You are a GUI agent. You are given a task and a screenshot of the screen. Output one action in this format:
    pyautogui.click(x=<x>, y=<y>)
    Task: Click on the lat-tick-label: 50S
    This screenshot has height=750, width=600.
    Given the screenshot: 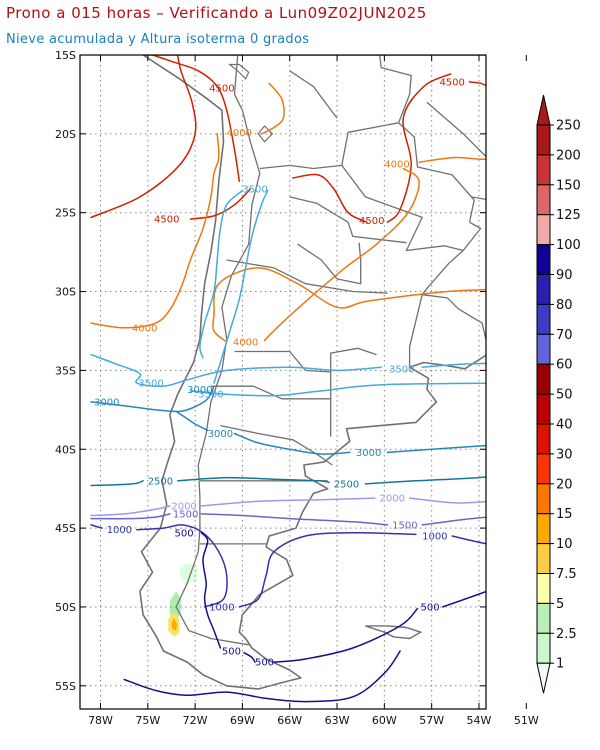 What is the action you would take?
    pyautogui.click(x=65, y=607)
    